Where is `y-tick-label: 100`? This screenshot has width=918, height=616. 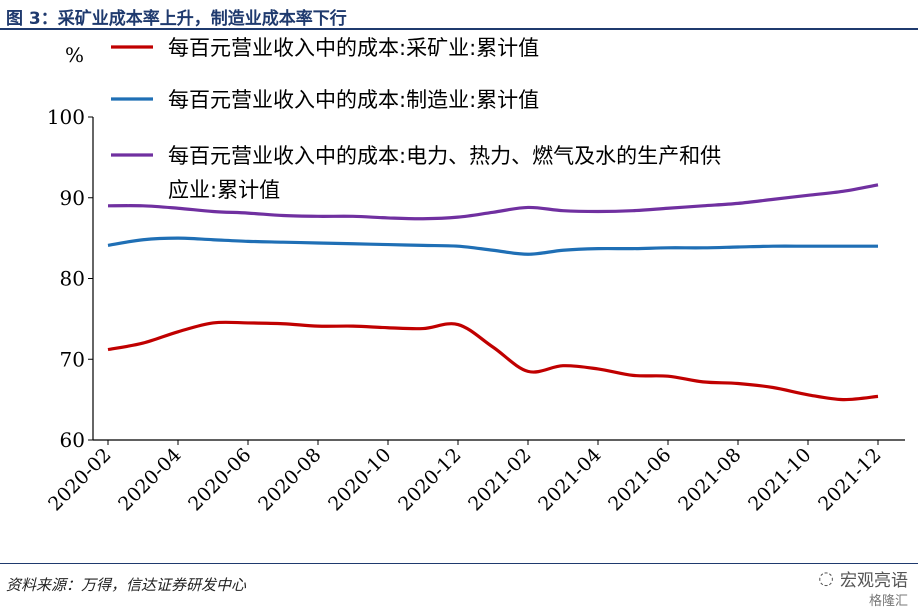
y-tick-label: 100 is located at coordinates (66, 117).